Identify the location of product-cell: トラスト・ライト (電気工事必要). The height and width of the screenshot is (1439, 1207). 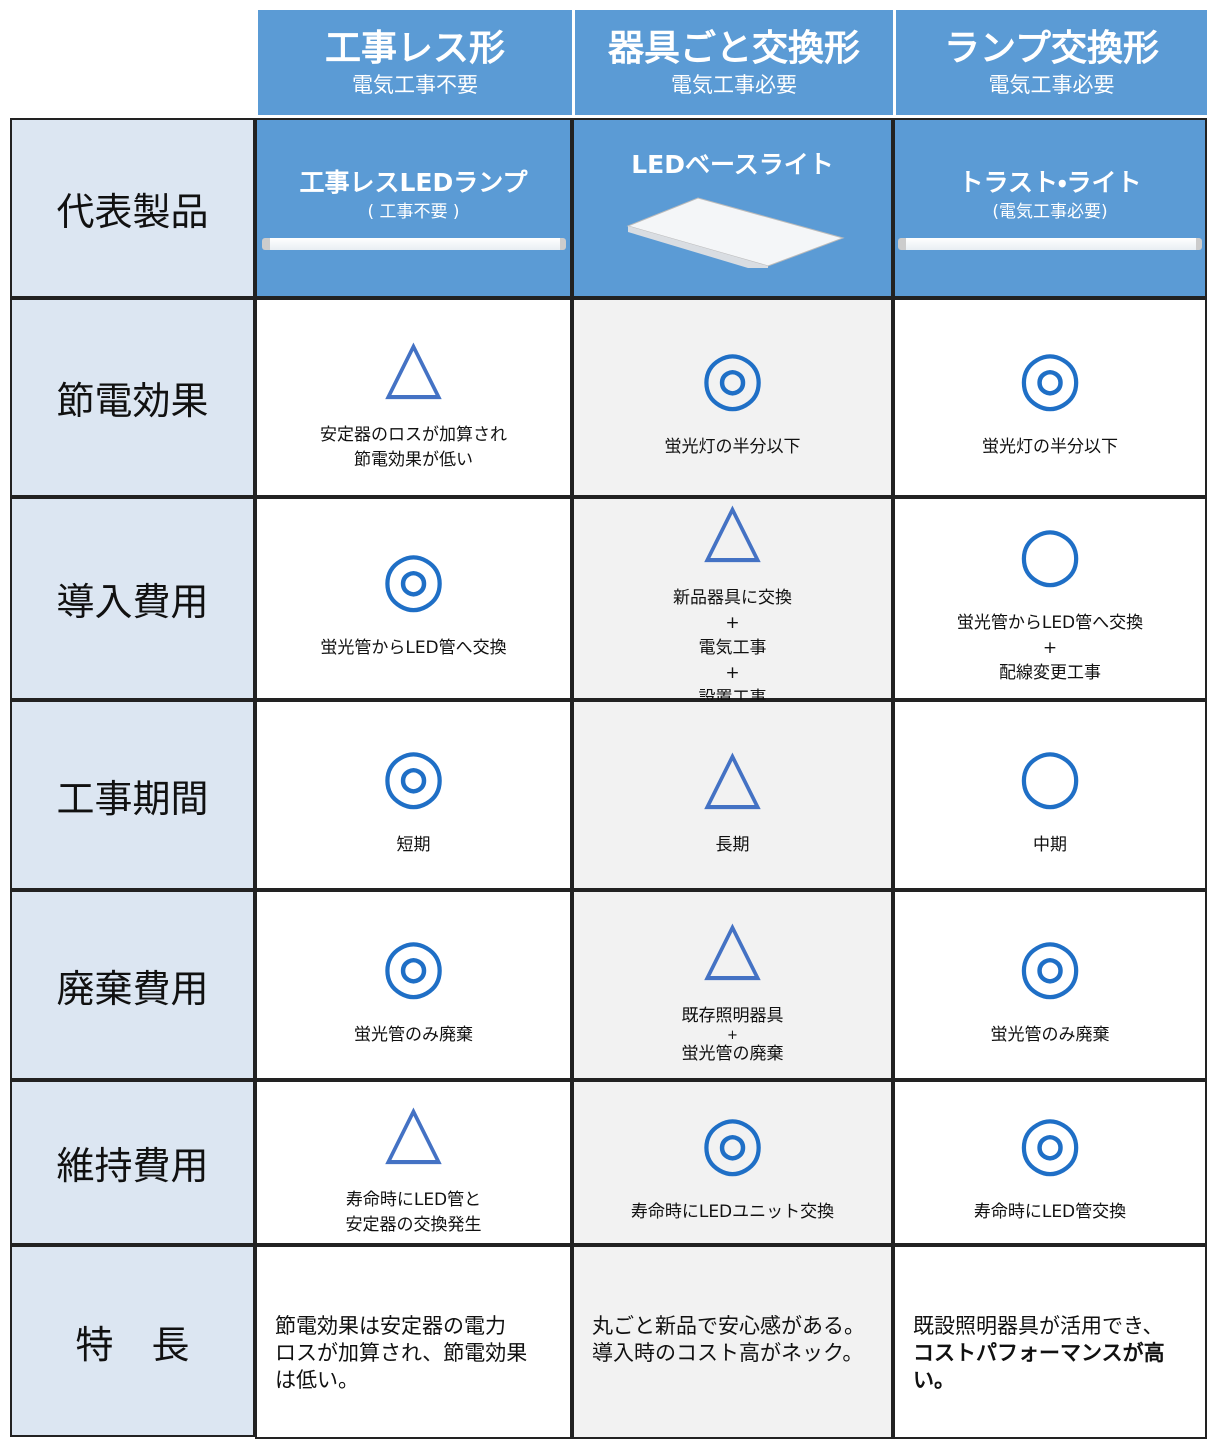
(1050, 208).